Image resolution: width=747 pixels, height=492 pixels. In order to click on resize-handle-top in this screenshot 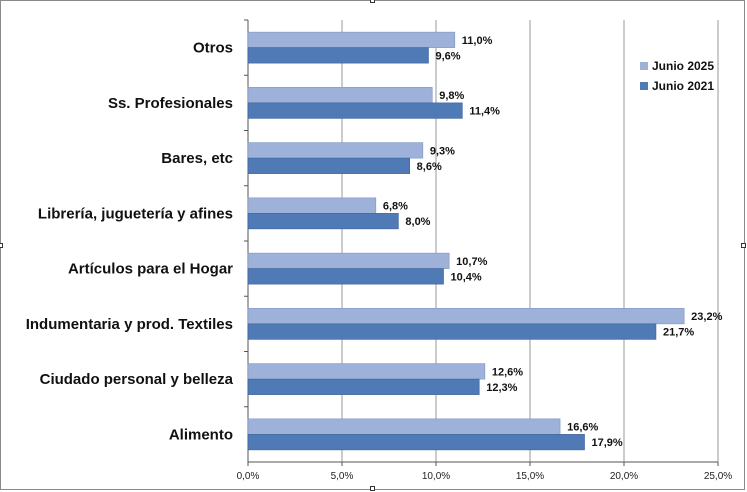, I will do `click(372, 1)`.